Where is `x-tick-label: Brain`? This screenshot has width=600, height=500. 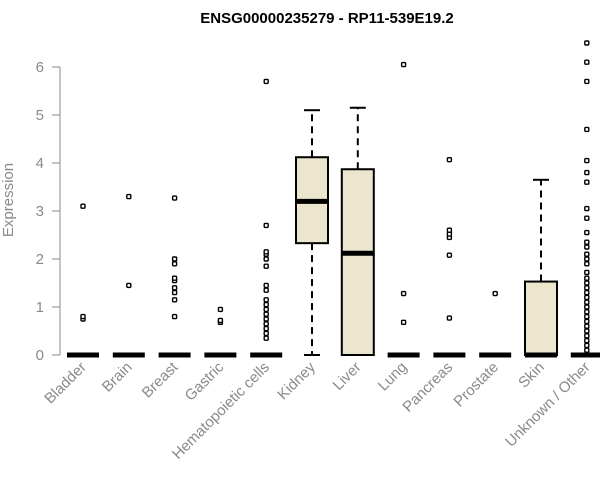 x-tick-label: Brain is located at coordinates (117, 377).